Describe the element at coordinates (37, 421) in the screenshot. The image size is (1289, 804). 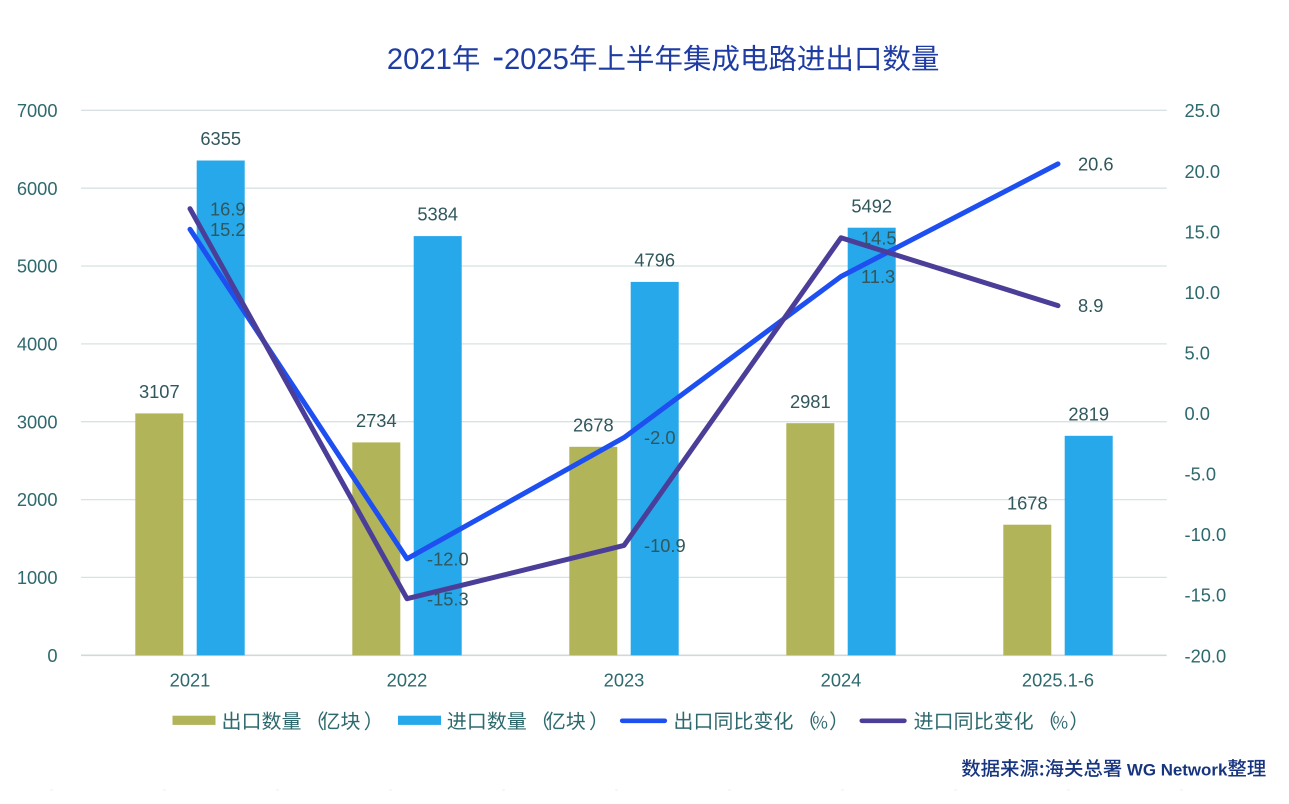
I see `svg-text: 3000` at that location.